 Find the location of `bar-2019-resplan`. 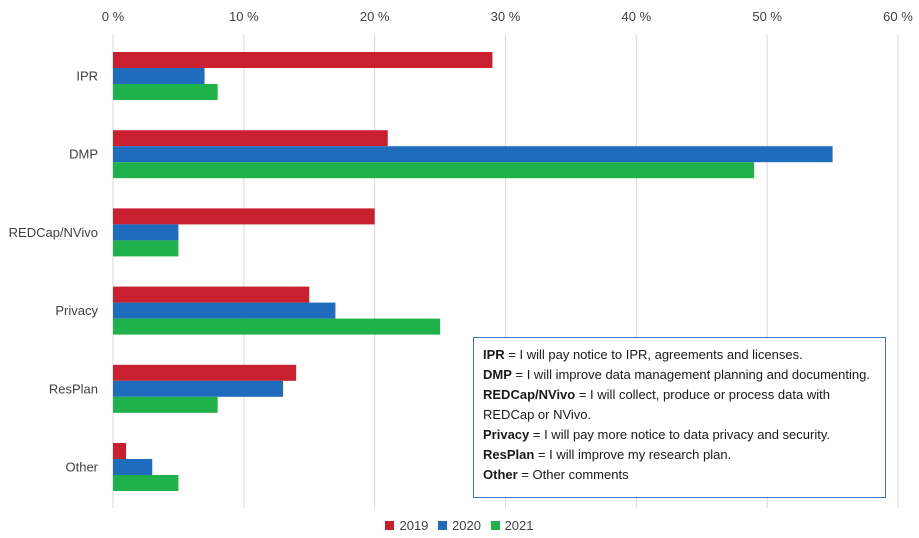

bar-2019-resplan is located at coordinates (205, 372).